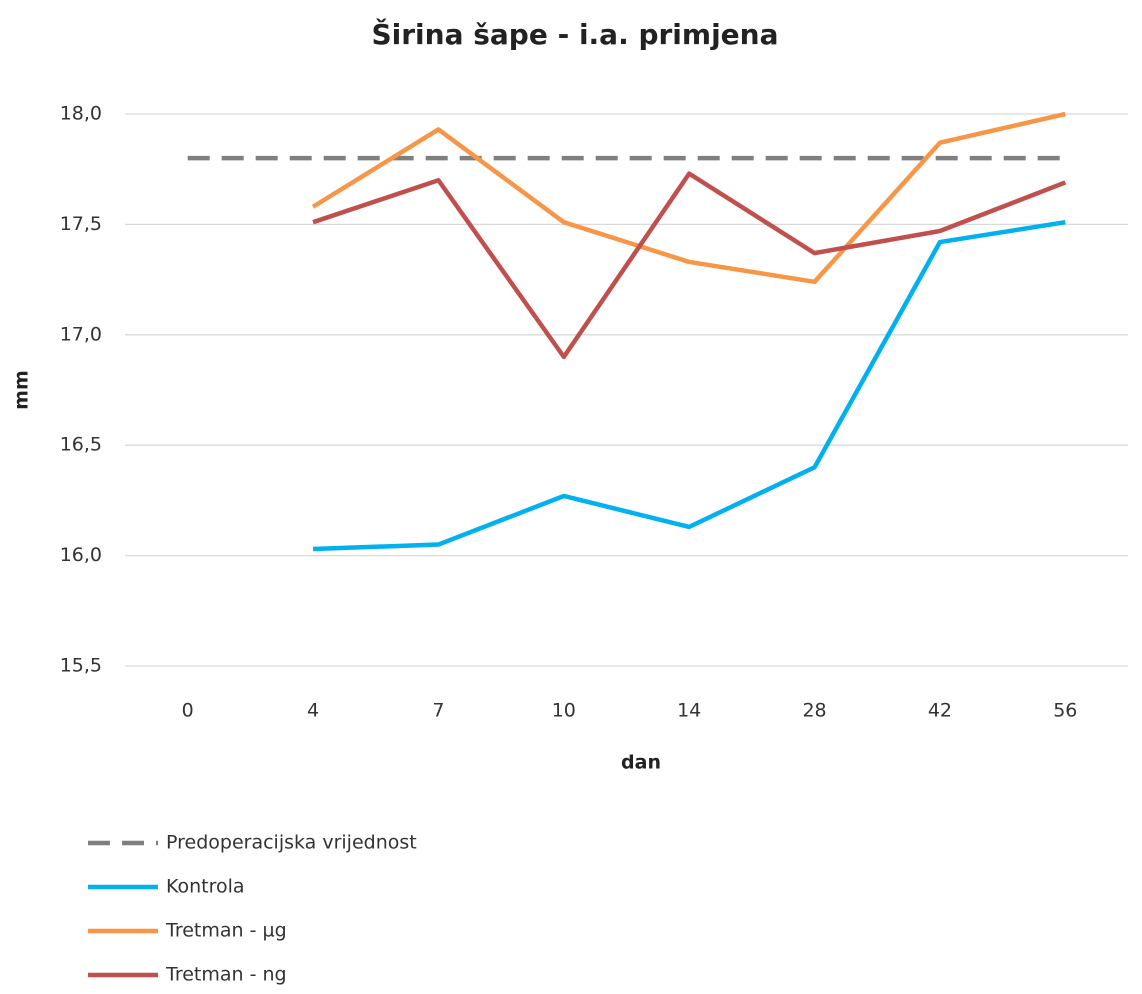 The width and height of the screenshot is (1142, 994). I want to click on x-tick-label: 7, so click(438, 711).